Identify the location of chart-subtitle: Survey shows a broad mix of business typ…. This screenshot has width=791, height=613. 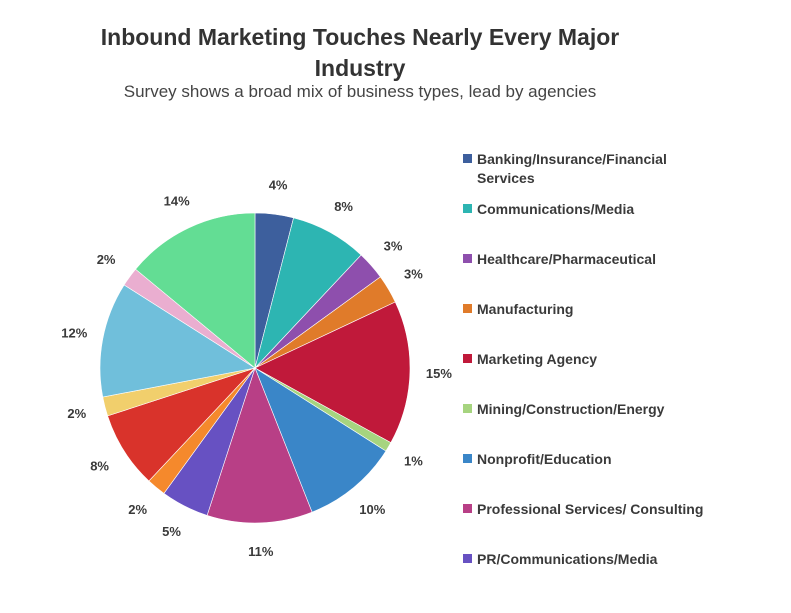
(360, 91).